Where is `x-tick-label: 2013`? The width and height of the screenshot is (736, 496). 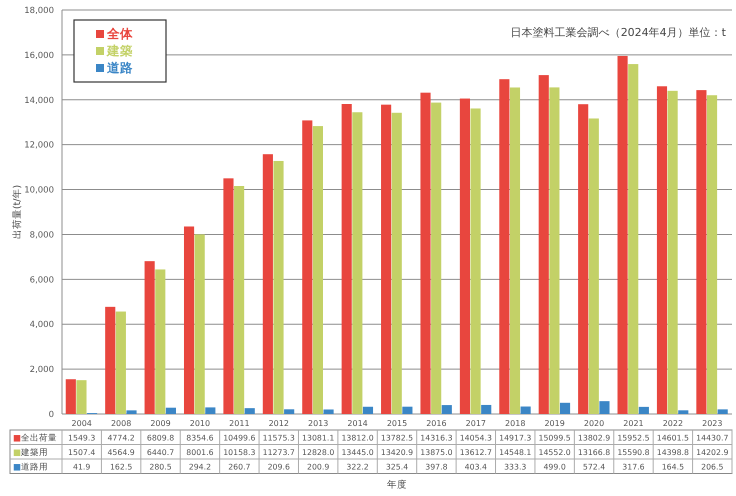 x-tick-label: 2013 is located at coordinates (318, 423).